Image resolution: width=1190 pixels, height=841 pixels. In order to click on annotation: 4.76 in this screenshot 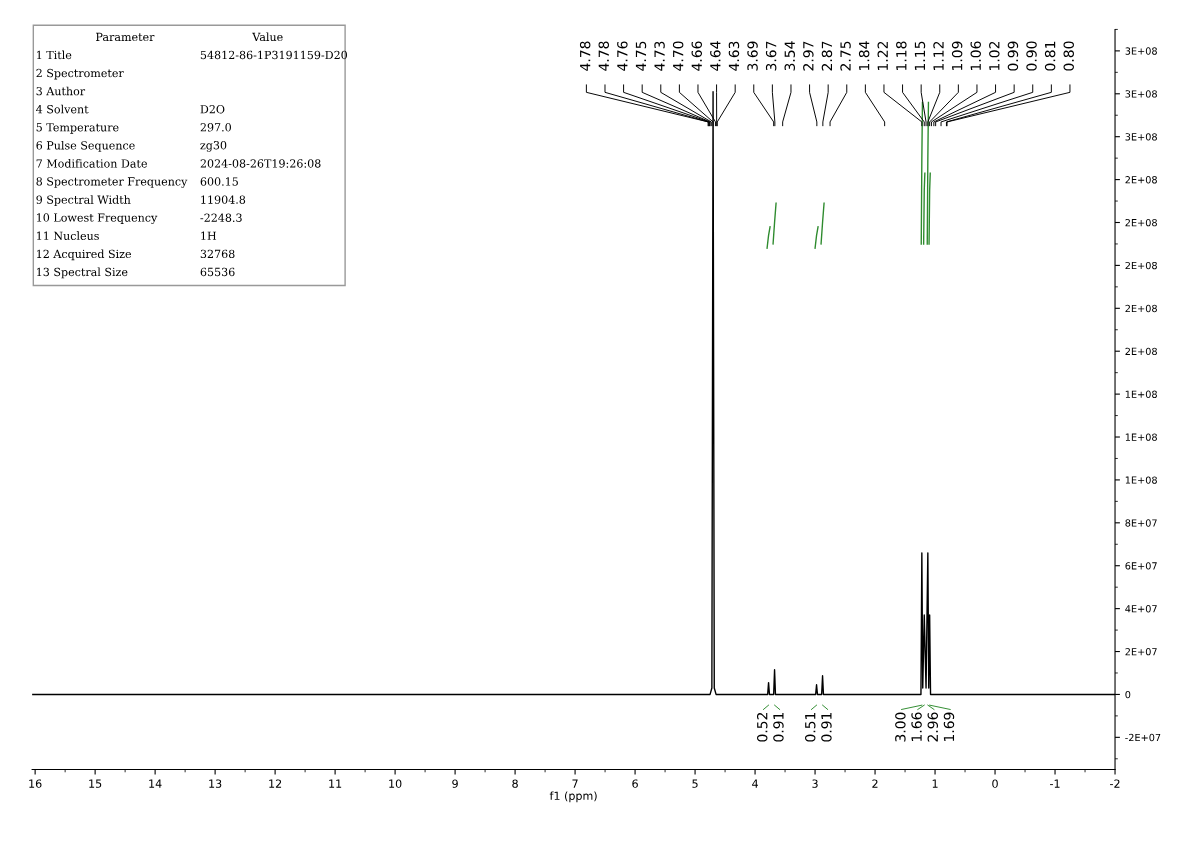, I will do `click(622, 56)`.